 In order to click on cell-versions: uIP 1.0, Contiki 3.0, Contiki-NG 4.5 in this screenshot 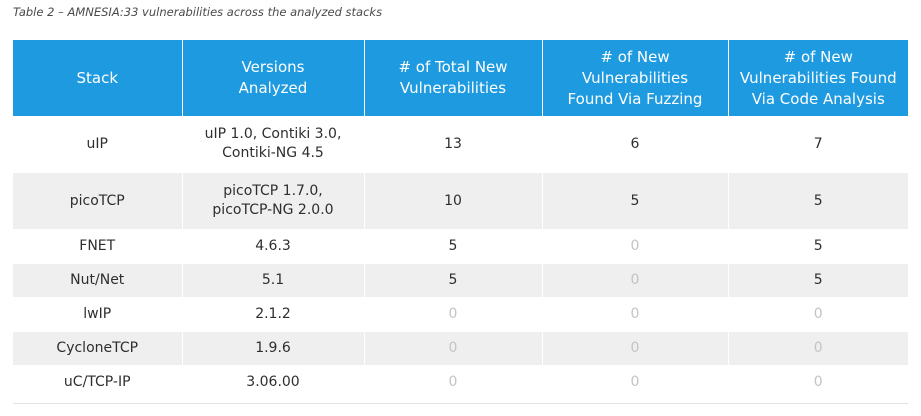, I will do `click(272, 144)`.